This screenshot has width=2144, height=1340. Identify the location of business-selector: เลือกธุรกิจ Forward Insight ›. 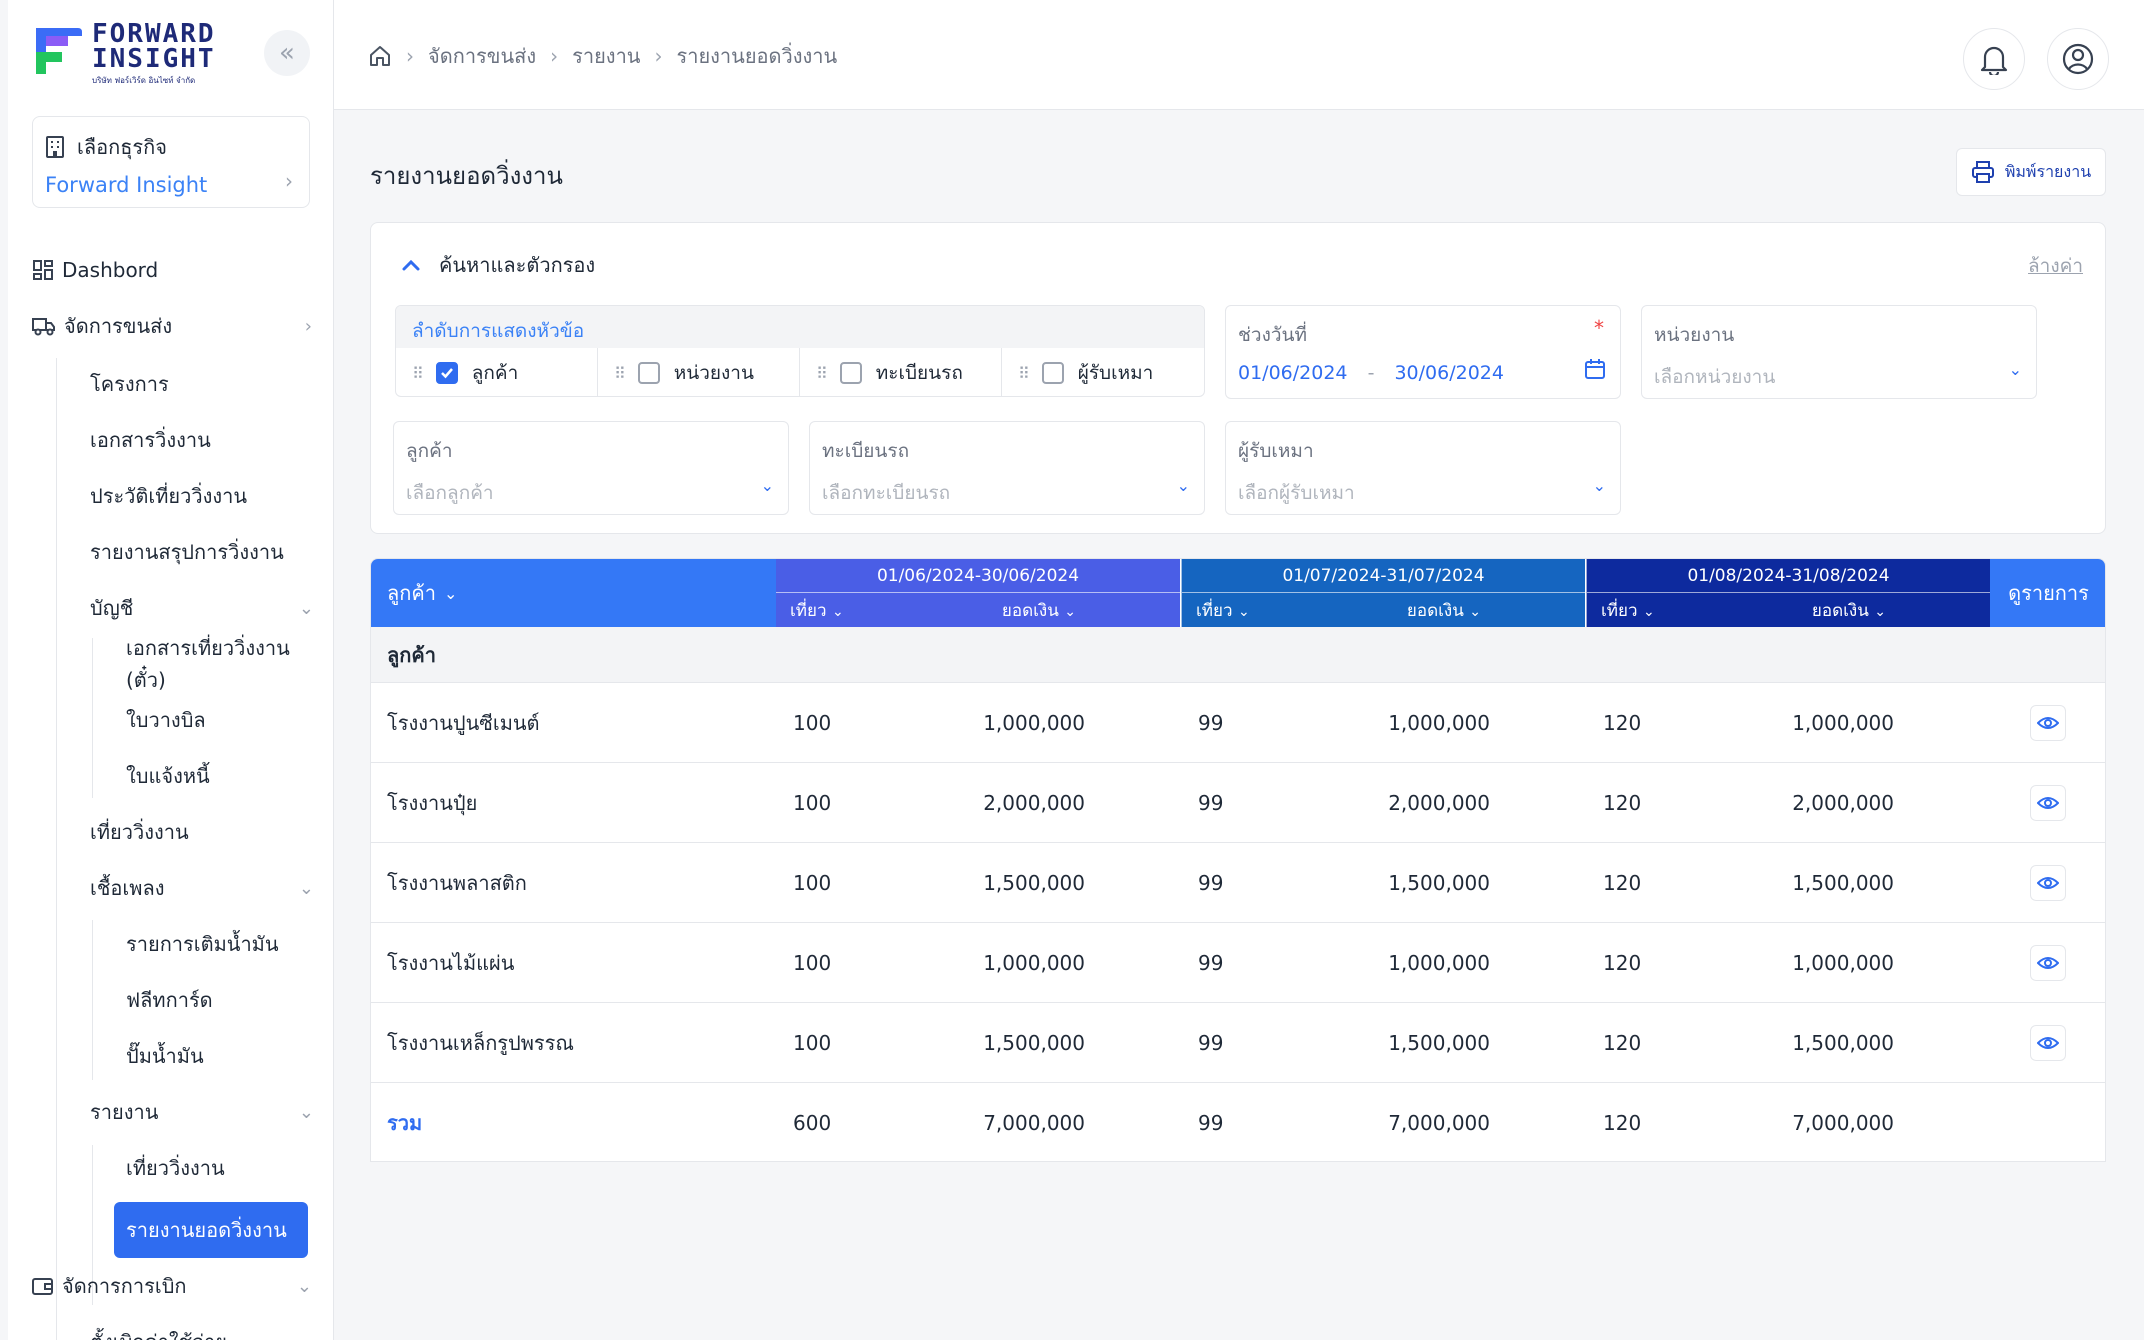
(171, 162).